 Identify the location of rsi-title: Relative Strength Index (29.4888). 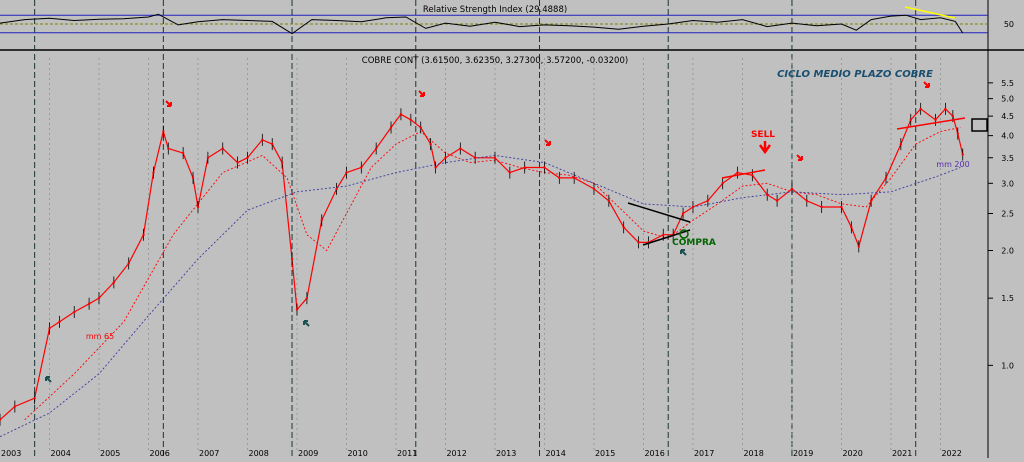
(495, 10).